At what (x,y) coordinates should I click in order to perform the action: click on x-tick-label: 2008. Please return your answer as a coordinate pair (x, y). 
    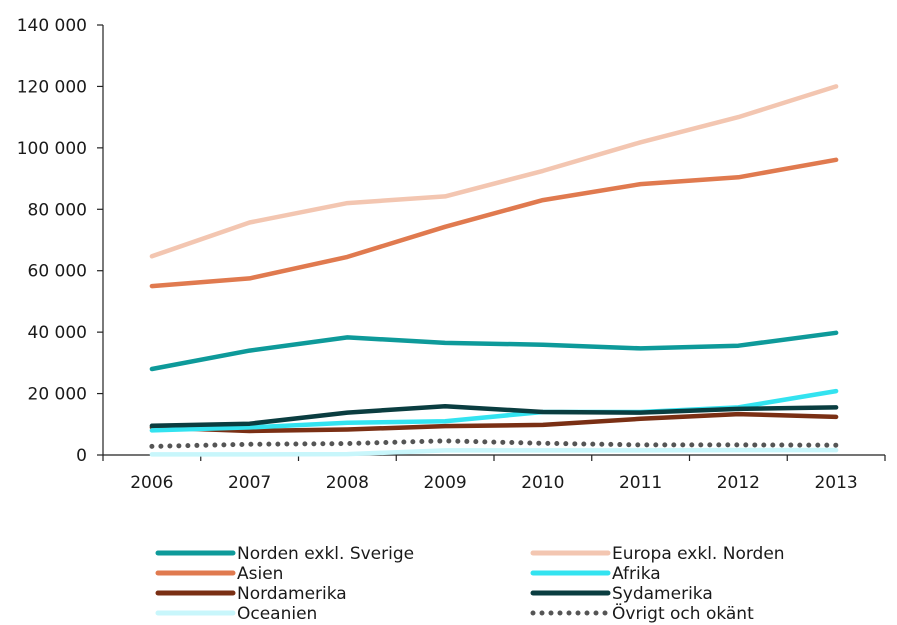
    Looking at the image, I should click on (347, 483).